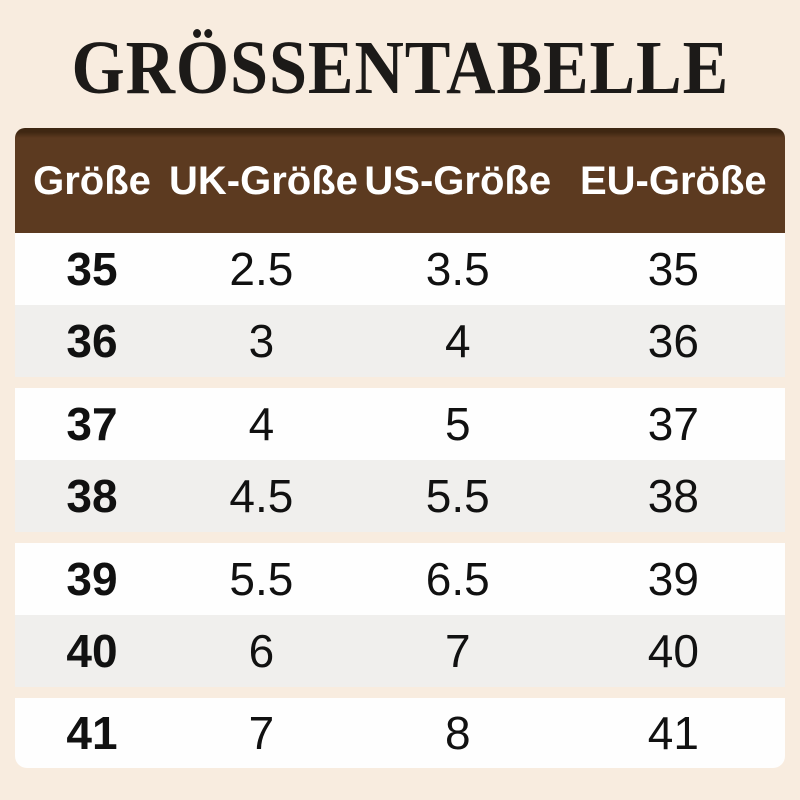 The height and width of the screenshot is (800, 800). I want to click on cell-us: 8, so click(457, 733).